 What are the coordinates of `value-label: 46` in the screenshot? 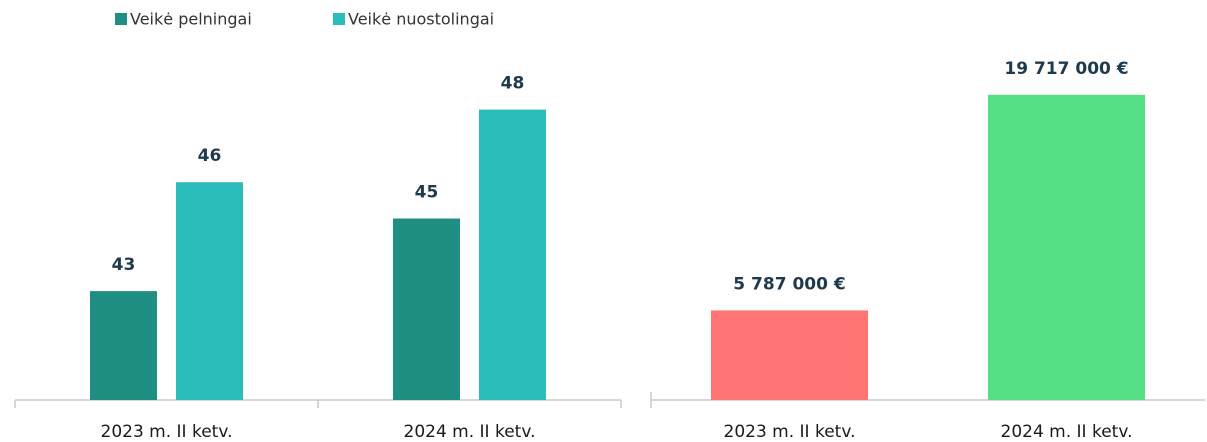 It's located at (210, 156).